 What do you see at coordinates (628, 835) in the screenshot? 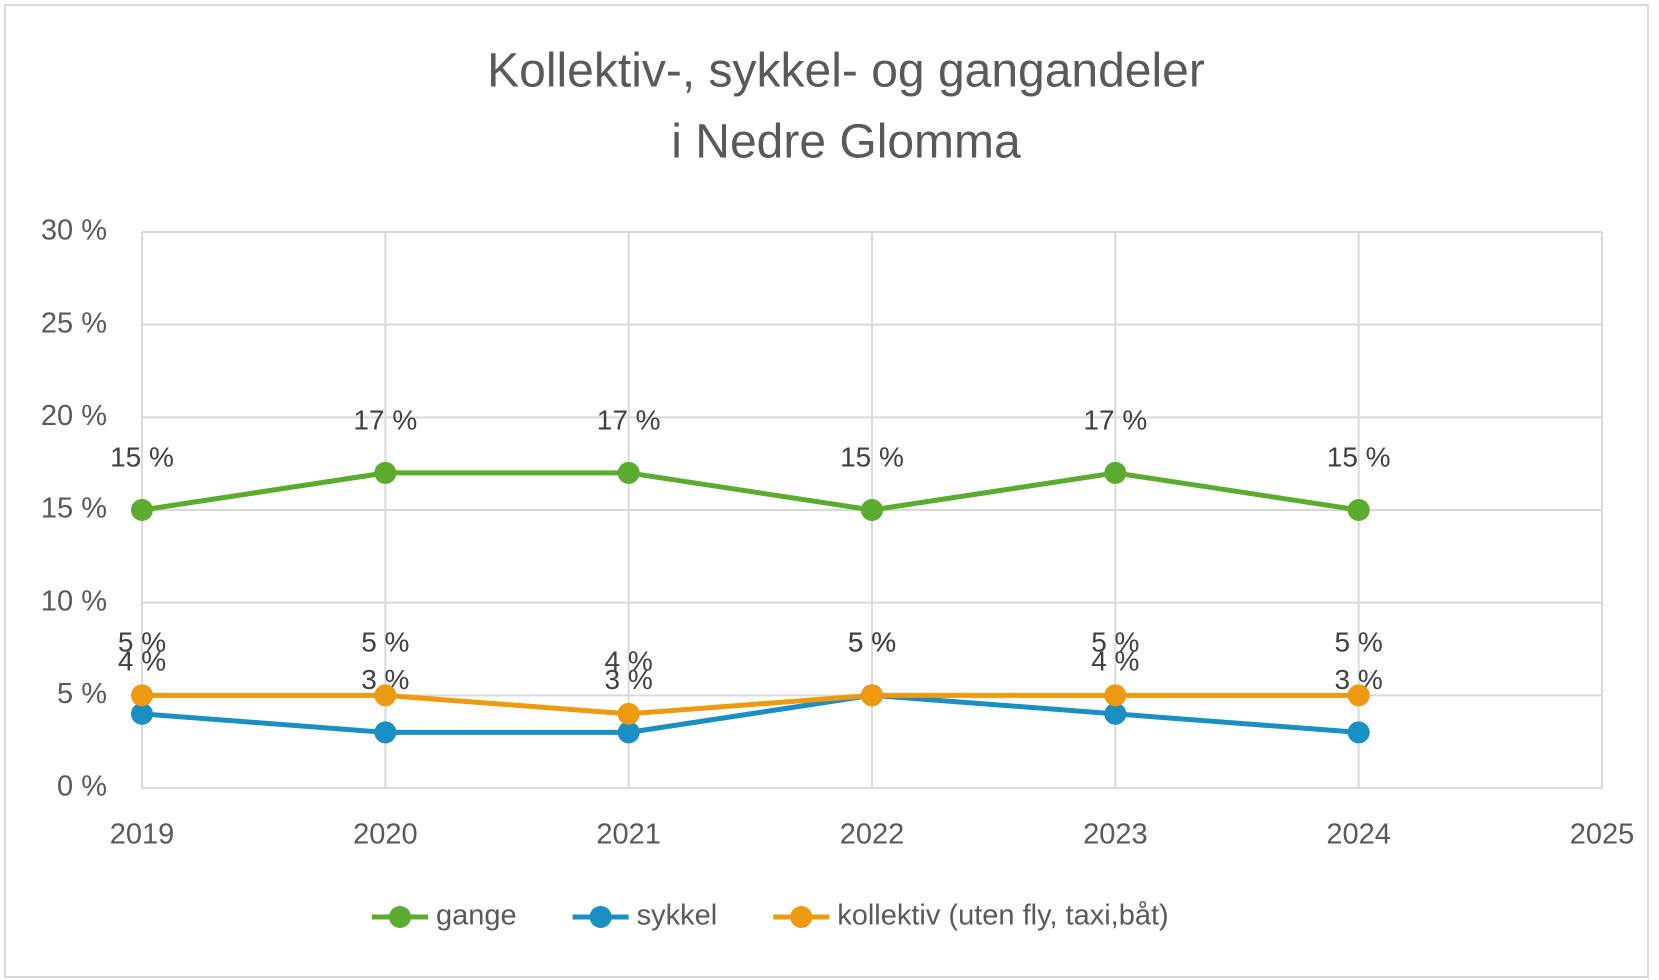
I see `x-tick-label: 2021` at bounding box center [628, 835].